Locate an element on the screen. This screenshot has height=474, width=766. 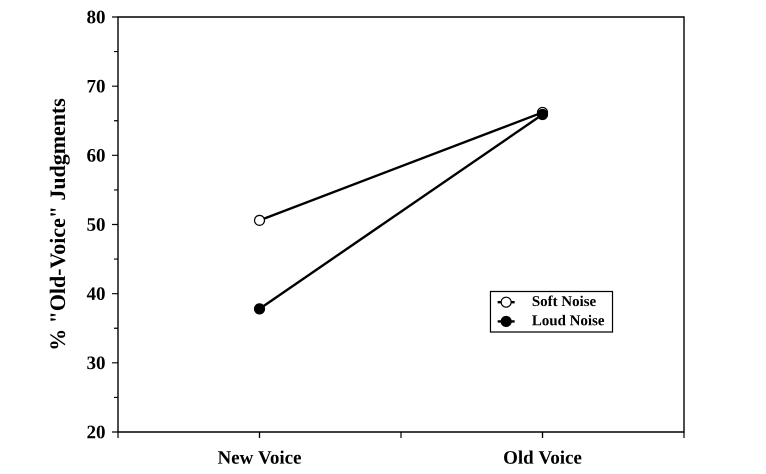
y-tick-label: 60 is located at coordinates (96, 155).